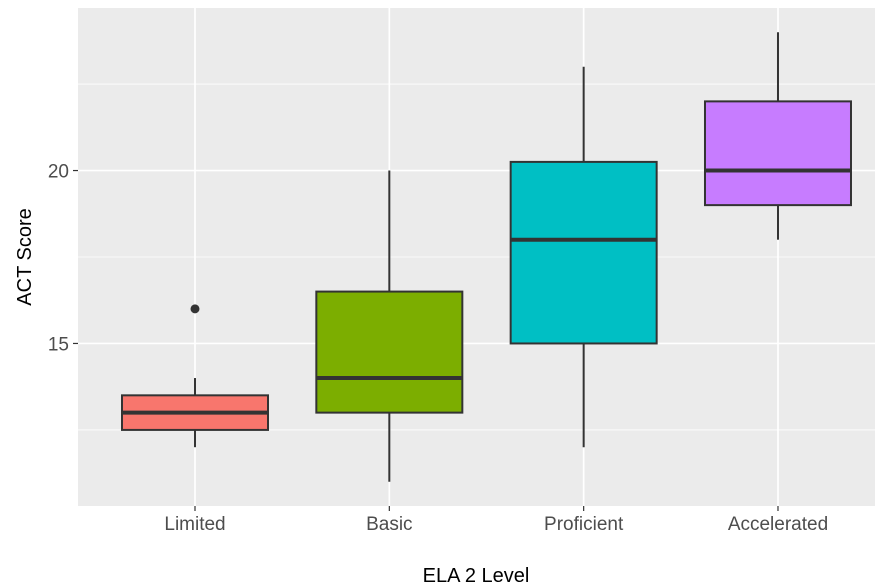 Image resolution: width=881 pixels, height=585 pixels. I want to click on box-proficient, so click(583, 257).